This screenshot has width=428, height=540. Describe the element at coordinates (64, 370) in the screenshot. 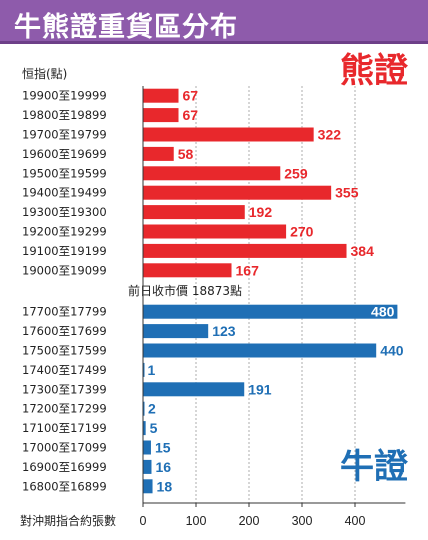

I see `bull-category-label: 17400至17499` at that location.